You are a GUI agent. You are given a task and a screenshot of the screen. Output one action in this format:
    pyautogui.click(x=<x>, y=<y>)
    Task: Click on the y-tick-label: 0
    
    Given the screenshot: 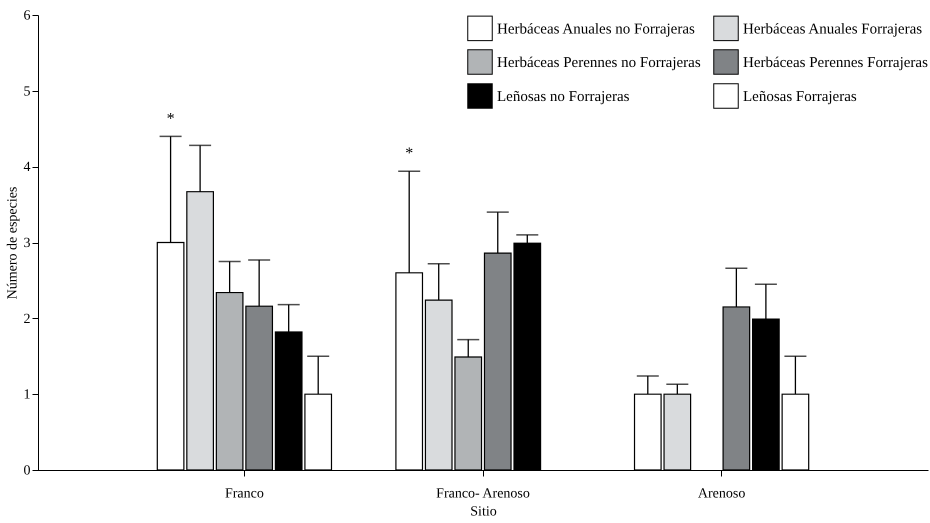 What is the action you would take?
    pyautogui.click(x=27, y=471)
    